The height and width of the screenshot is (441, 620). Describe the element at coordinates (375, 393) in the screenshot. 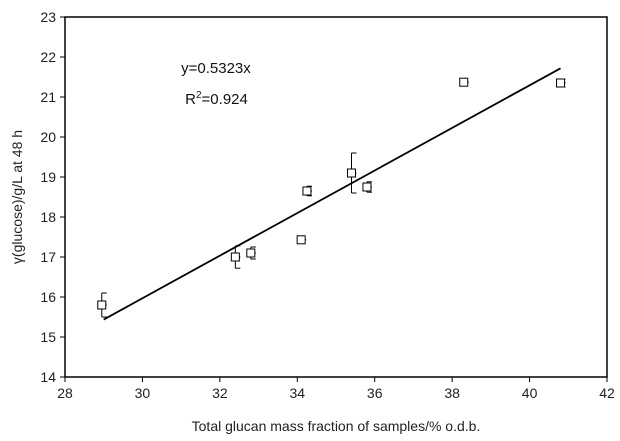

I see `x-tick-label: 36` at that location.